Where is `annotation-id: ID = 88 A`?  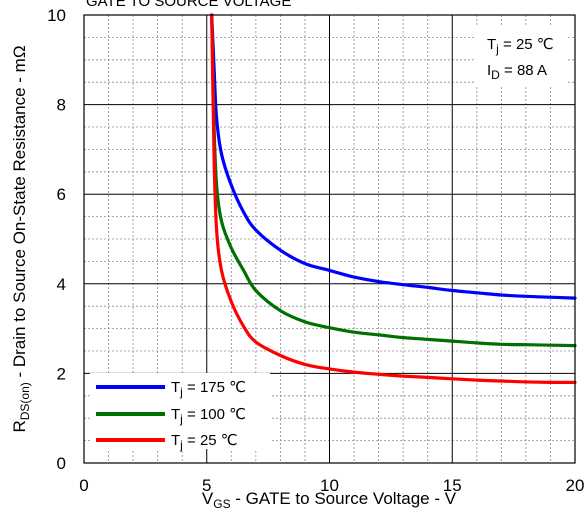 annotation-id: ID = 88 A is located at coordinates (517, 72).